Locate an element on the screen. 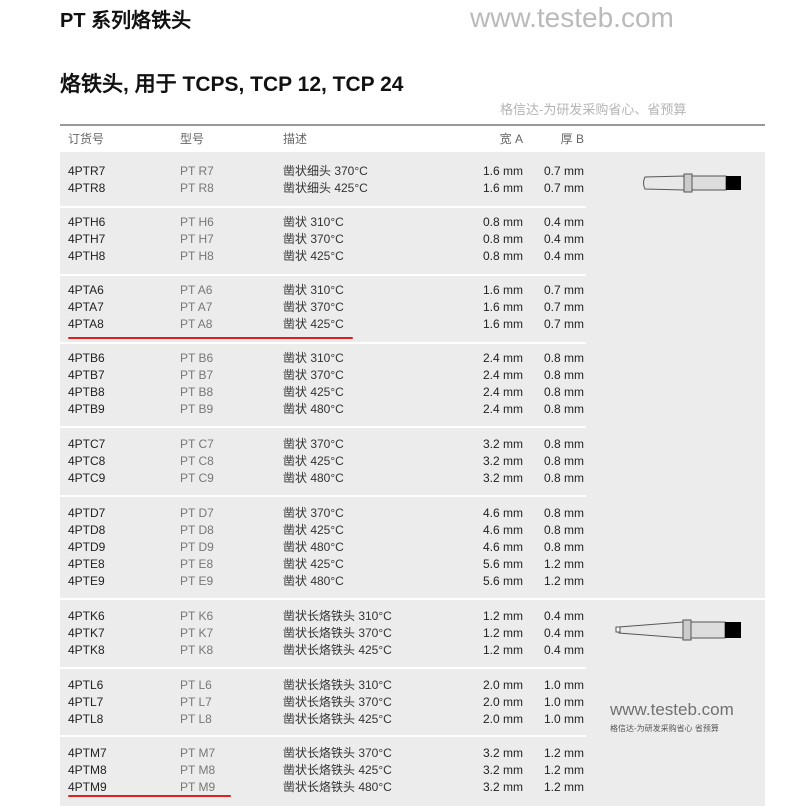 The image size is (800, 806). table-row: 4PTD9 PT D9 凿状 480°C 4.6 mm 0.8 mm is located at coordinates (400, 547).